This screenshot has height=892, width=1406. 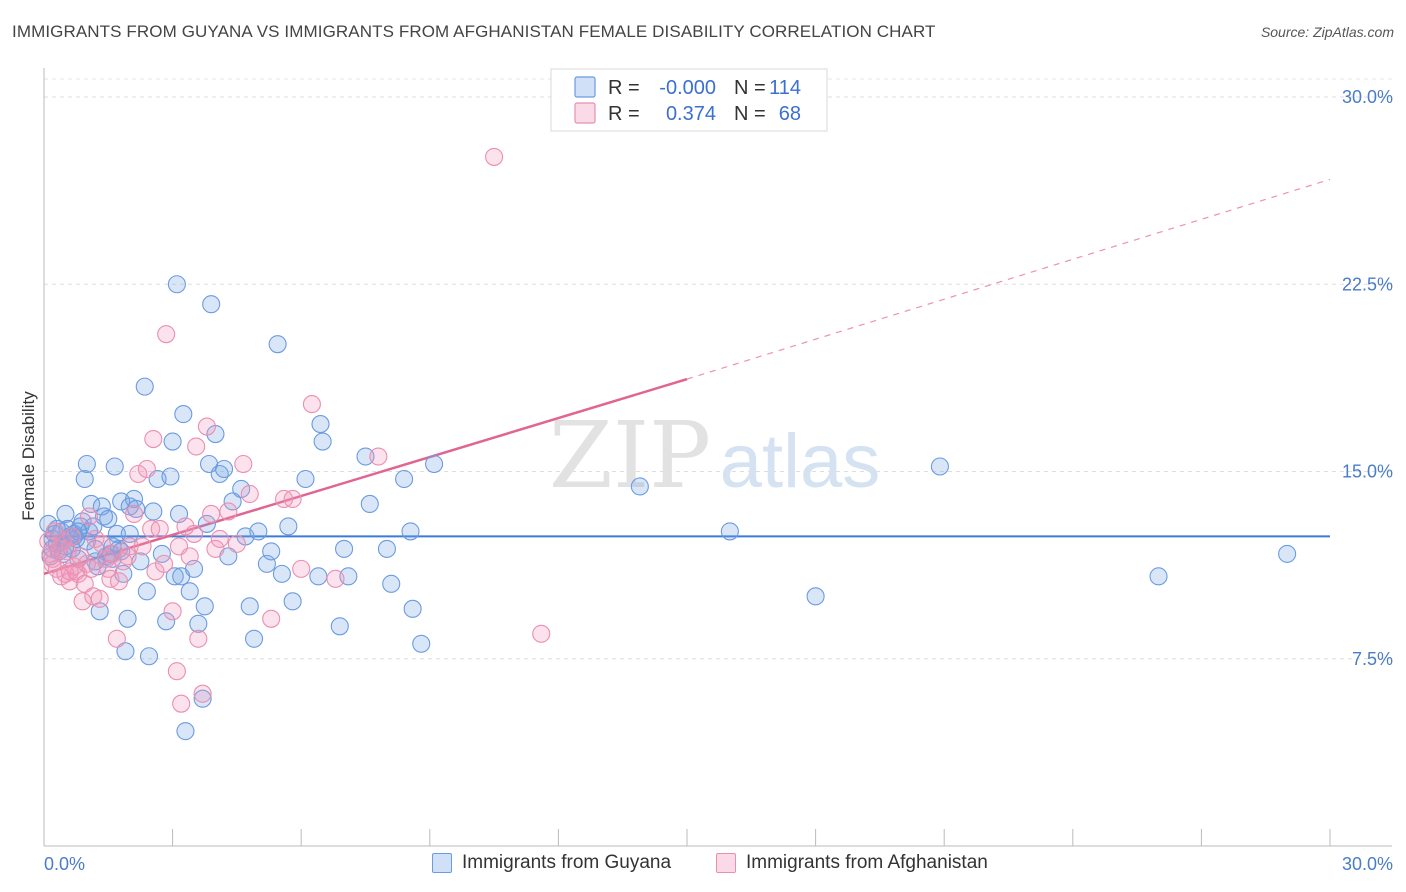 I want to click on watermark-atlas: atlas, so click(x=800, y=461).